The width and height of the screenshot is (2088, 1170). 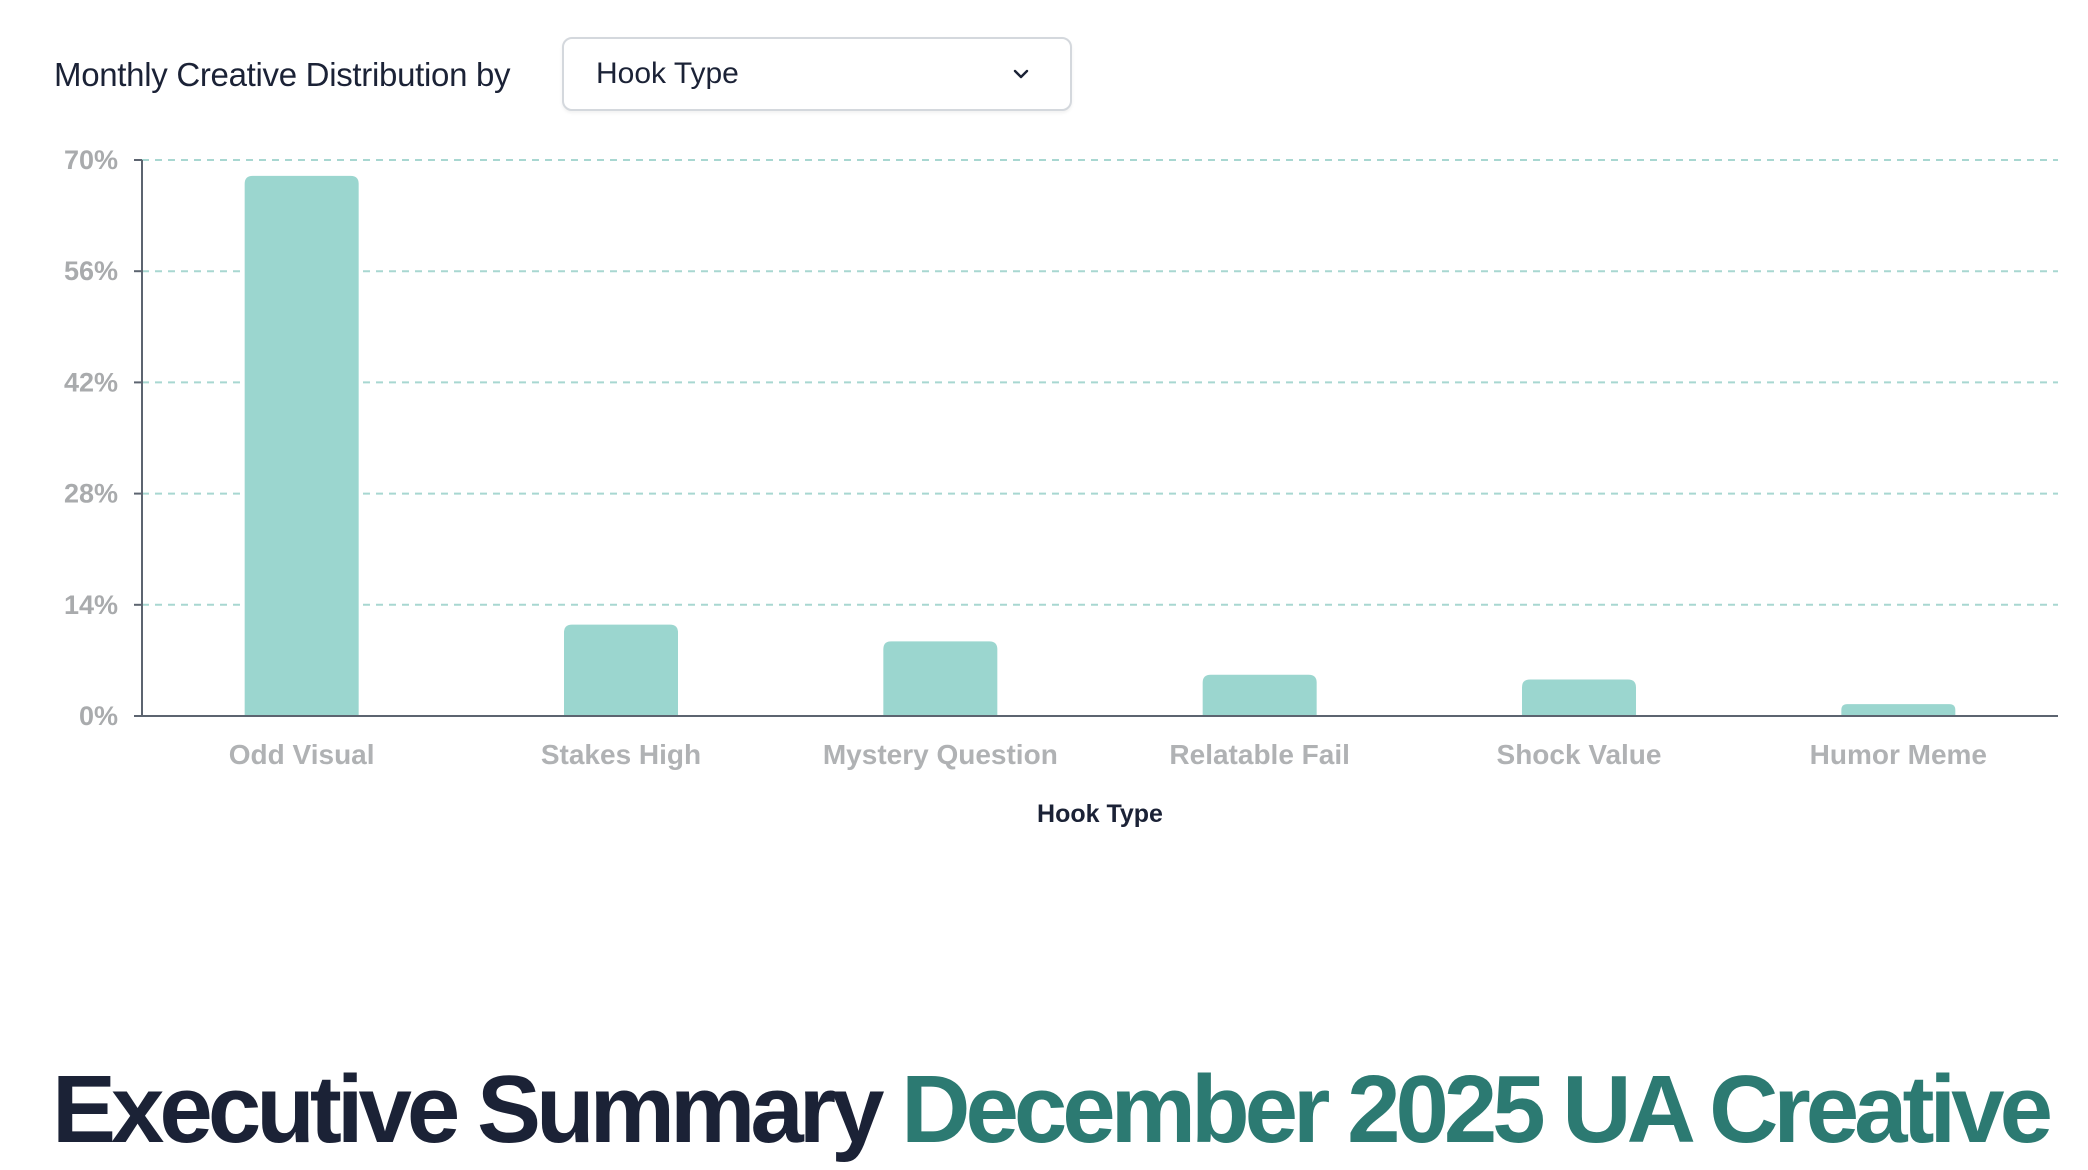 What do you see at coordinates (91, 271) in the screenshot?
I see `y-tick-label: 56%` at bounding box center [91, 271].